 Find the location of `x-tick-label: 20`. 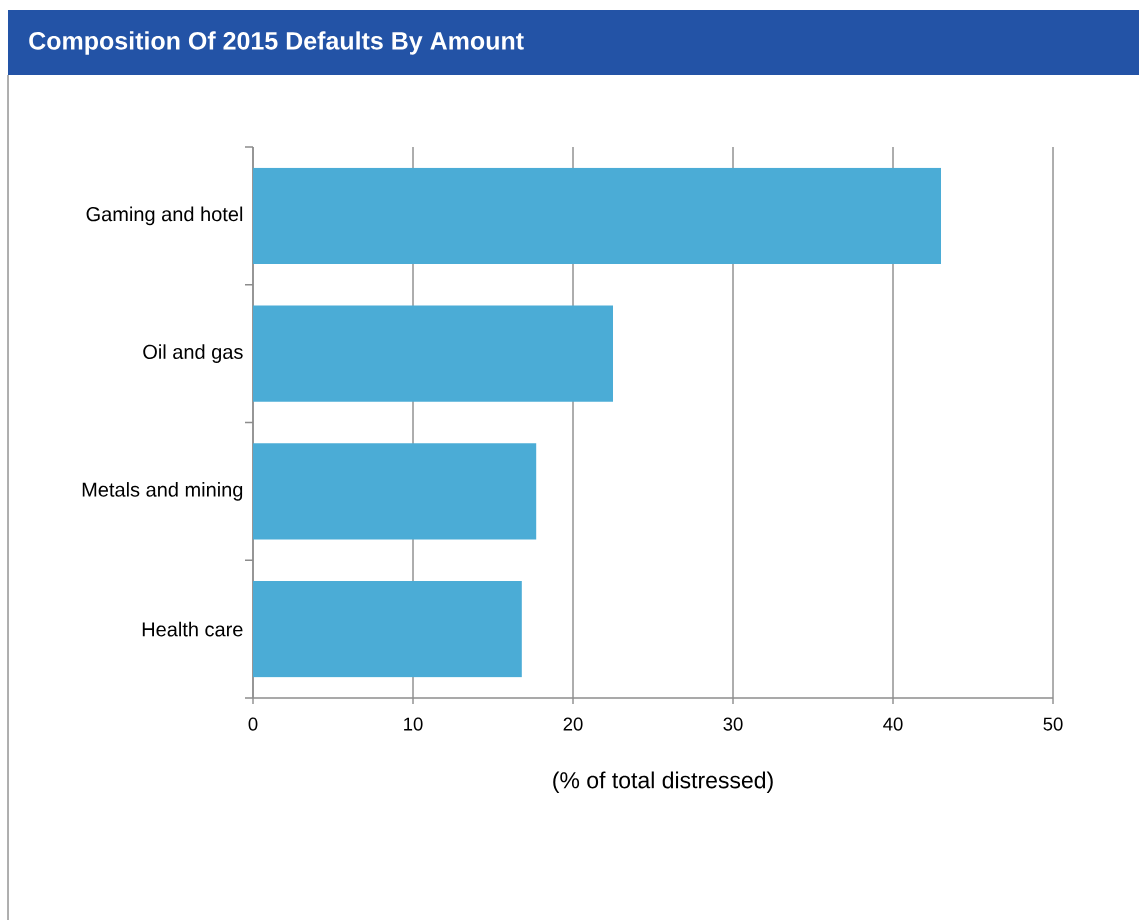

x-tick-label: 20 is located at coordinates (573, 724).